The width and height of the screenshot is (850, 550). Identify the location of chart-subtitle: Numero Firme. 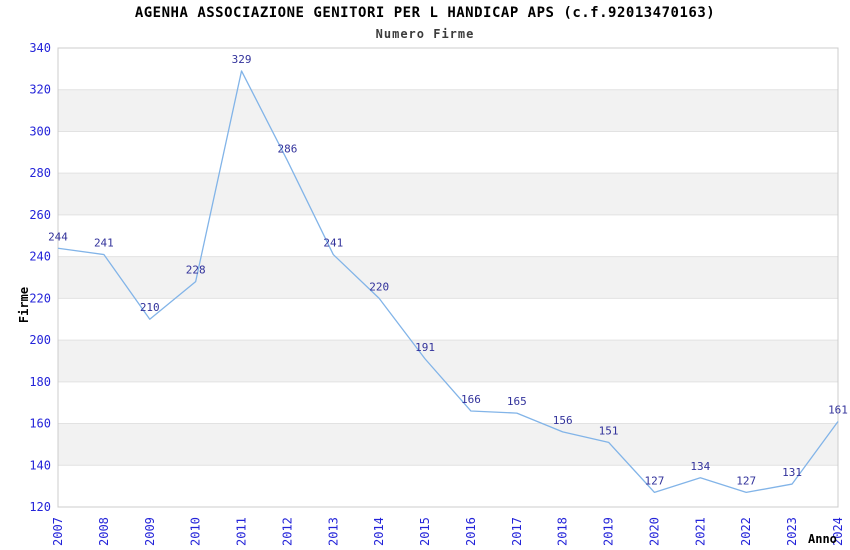
(425, 34).